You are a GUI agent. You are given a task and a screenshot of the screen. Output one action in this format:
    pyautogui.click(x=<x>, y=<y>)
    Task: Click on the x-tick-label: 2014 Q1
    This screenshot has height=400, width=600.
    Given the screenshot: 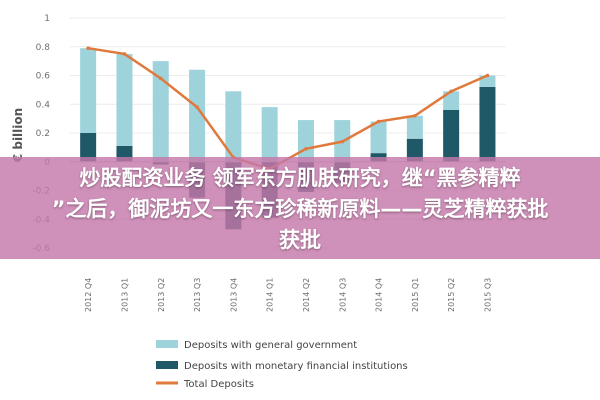 What is the action you would take?
    pyautogui.click(x=270, y=295)
    